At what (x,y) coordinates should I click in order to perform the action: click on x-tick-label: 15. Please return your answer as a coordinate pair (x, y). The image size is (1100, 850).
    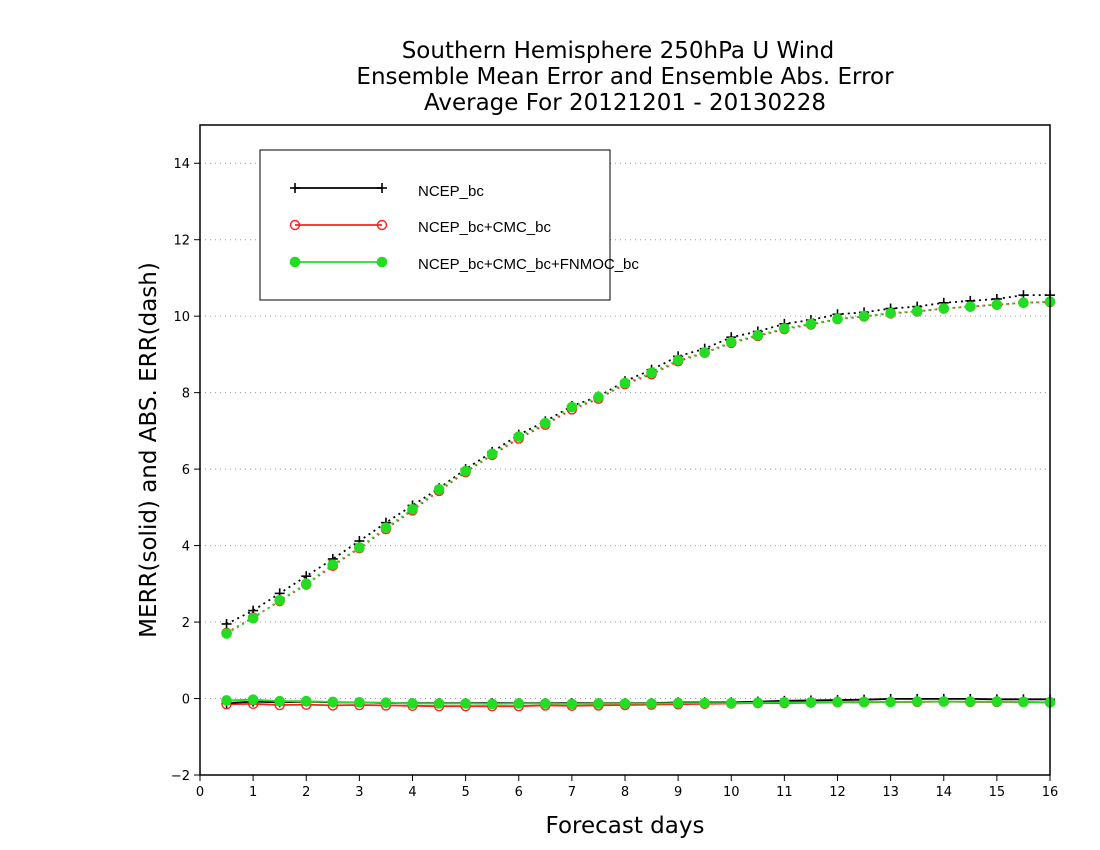
    Looking at the image, I should click on (997, 792).